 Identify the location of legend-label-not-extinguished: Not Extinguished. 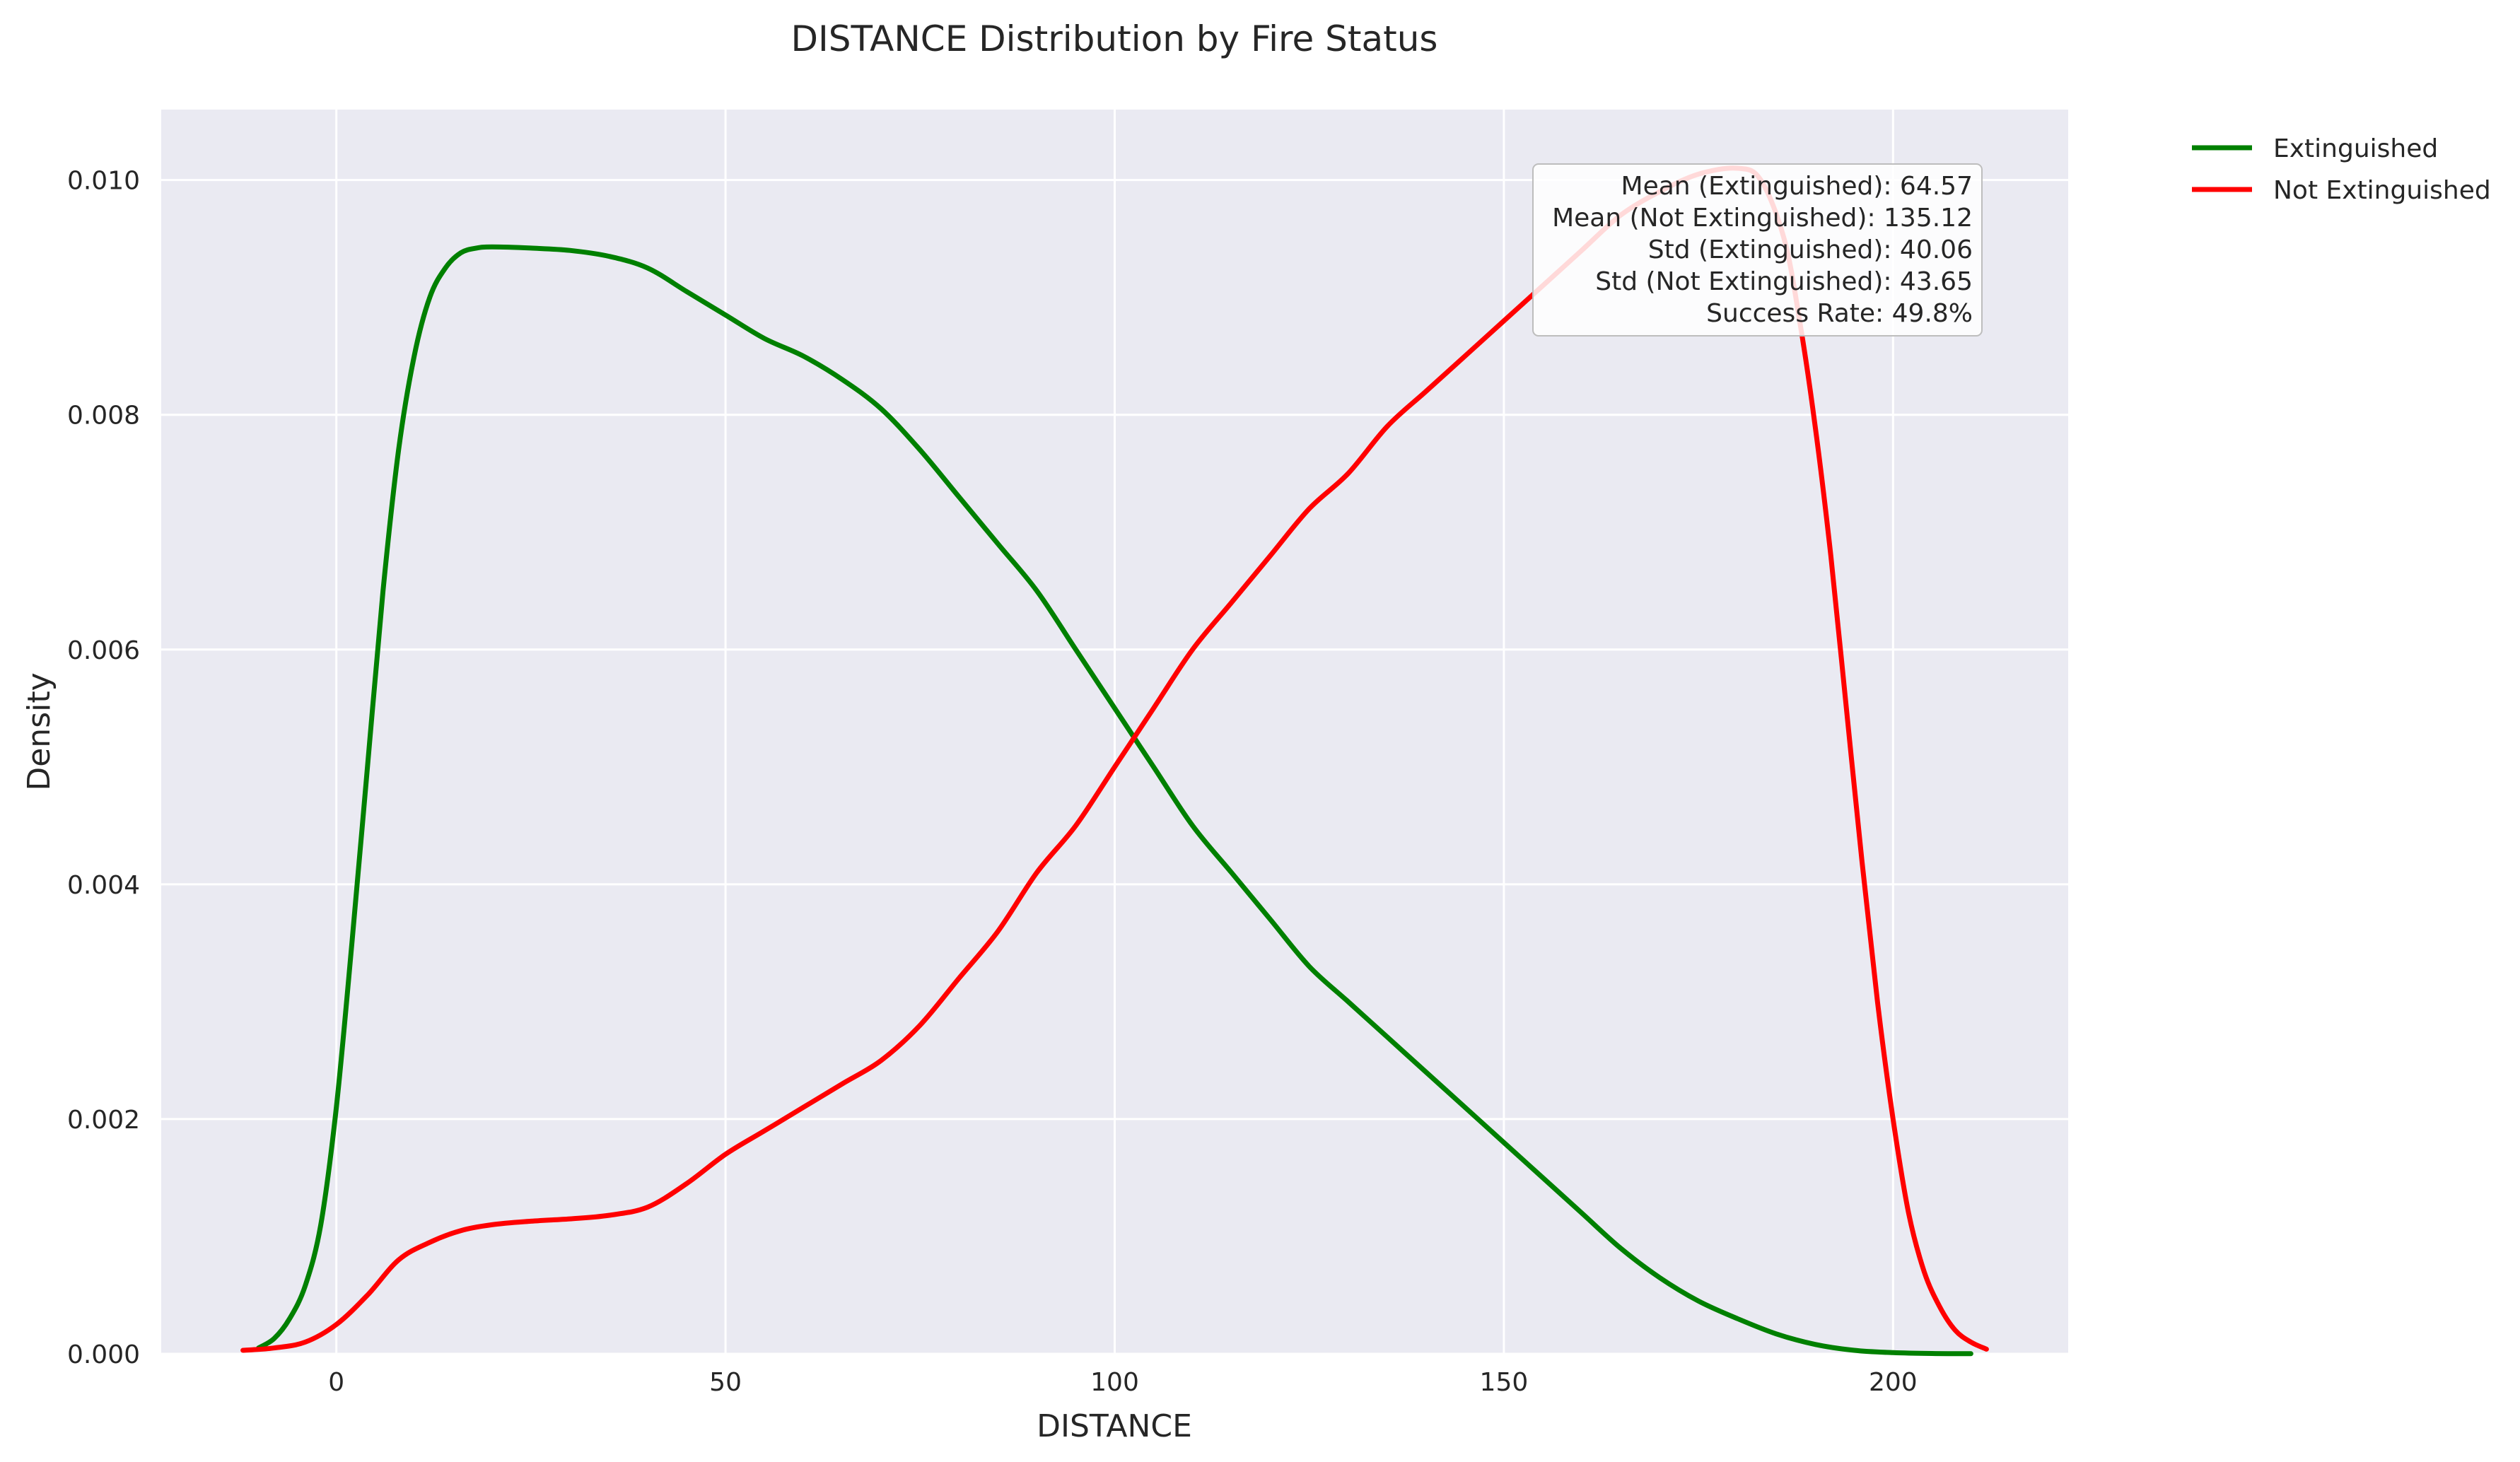
(2382, 190).